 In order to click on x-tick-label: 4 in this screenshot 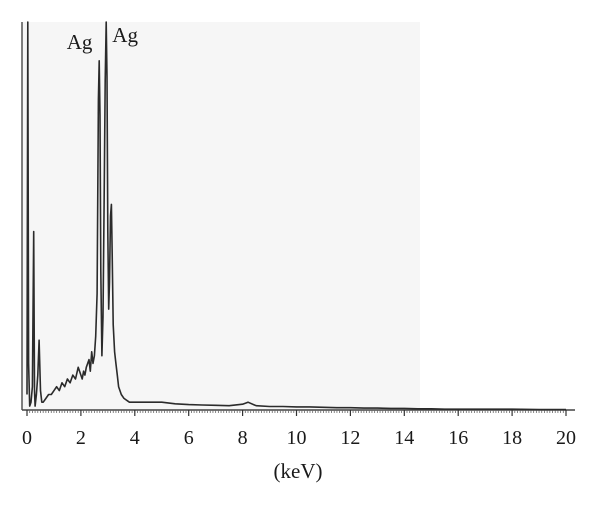, I will do `click(135, 438)`.